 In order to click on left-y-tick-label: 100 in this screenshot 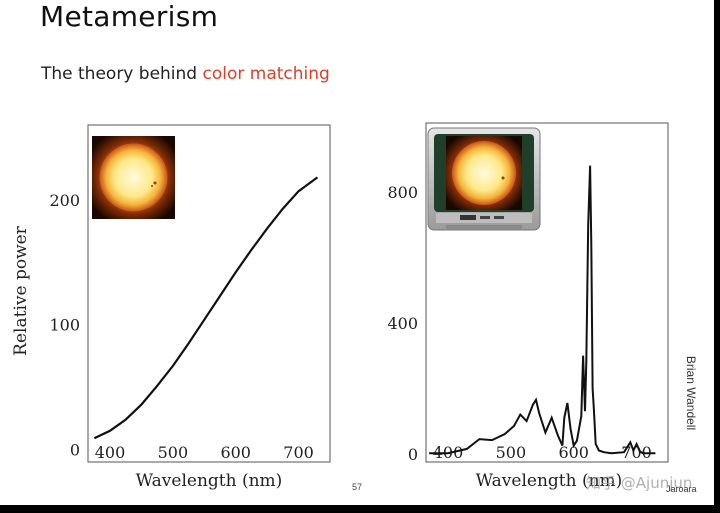, I will do `click(64, 325)`.